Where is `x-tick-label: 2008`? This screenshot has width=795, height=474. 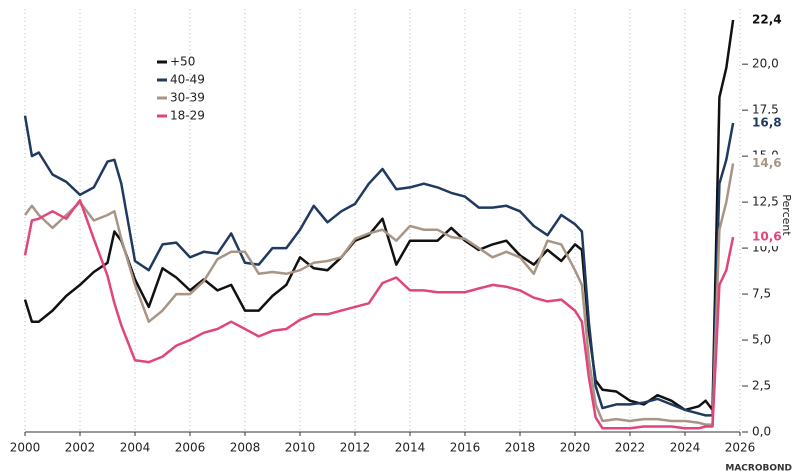 x-tick-label: 2008 is located at coordinates (245, 448).